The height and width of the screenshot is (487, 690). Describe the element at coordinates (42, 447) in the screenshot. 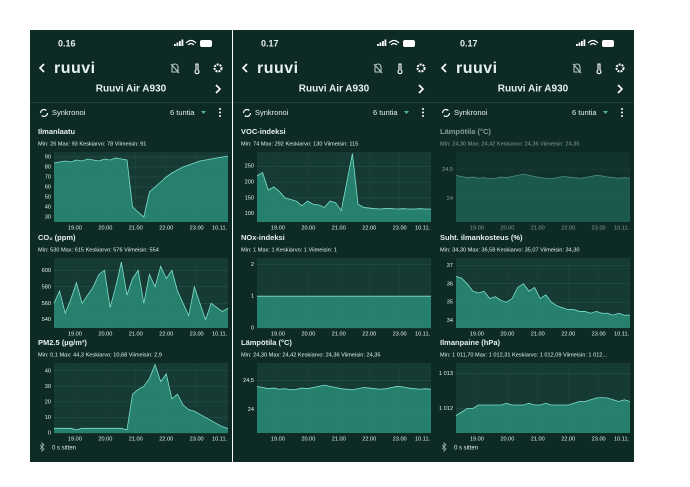

I see `bluetooth-icon` at that location.